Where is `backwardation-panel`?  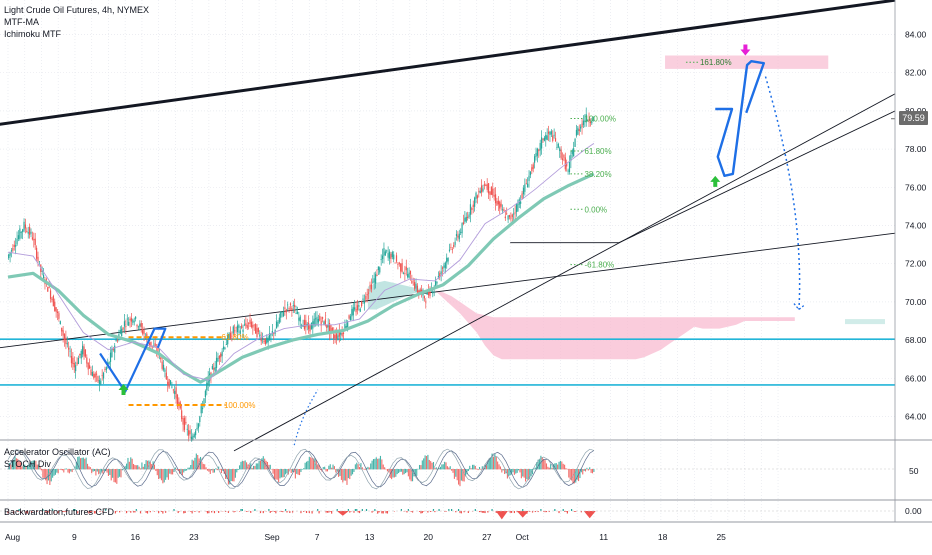
backwardation-panel is located at coordinates (447, 514).